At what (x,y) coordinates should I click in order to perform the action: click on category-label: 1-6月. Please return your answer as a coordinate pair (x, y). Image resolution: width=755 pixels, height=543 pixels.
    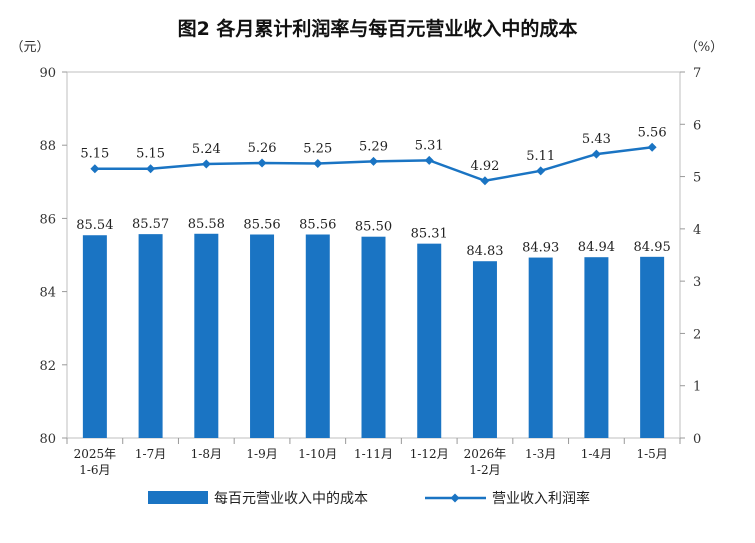
    Looking at the image, I should click on (94, 470).